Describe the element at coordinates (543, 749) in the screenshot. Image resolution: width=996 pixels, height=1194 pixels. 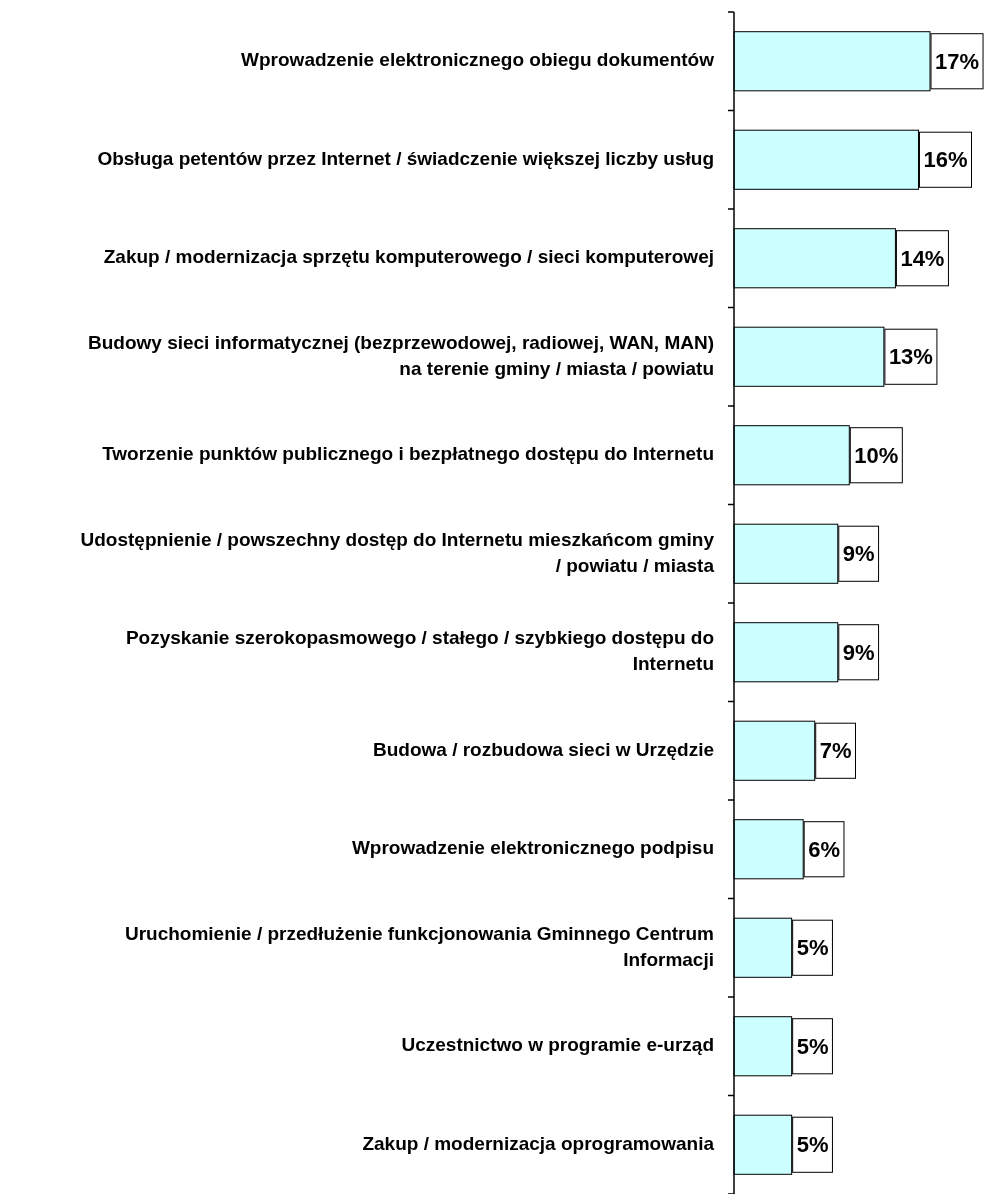
I see `y-tick-label: Budowa / rozbudowa sieci w Urzędzie` at that location.